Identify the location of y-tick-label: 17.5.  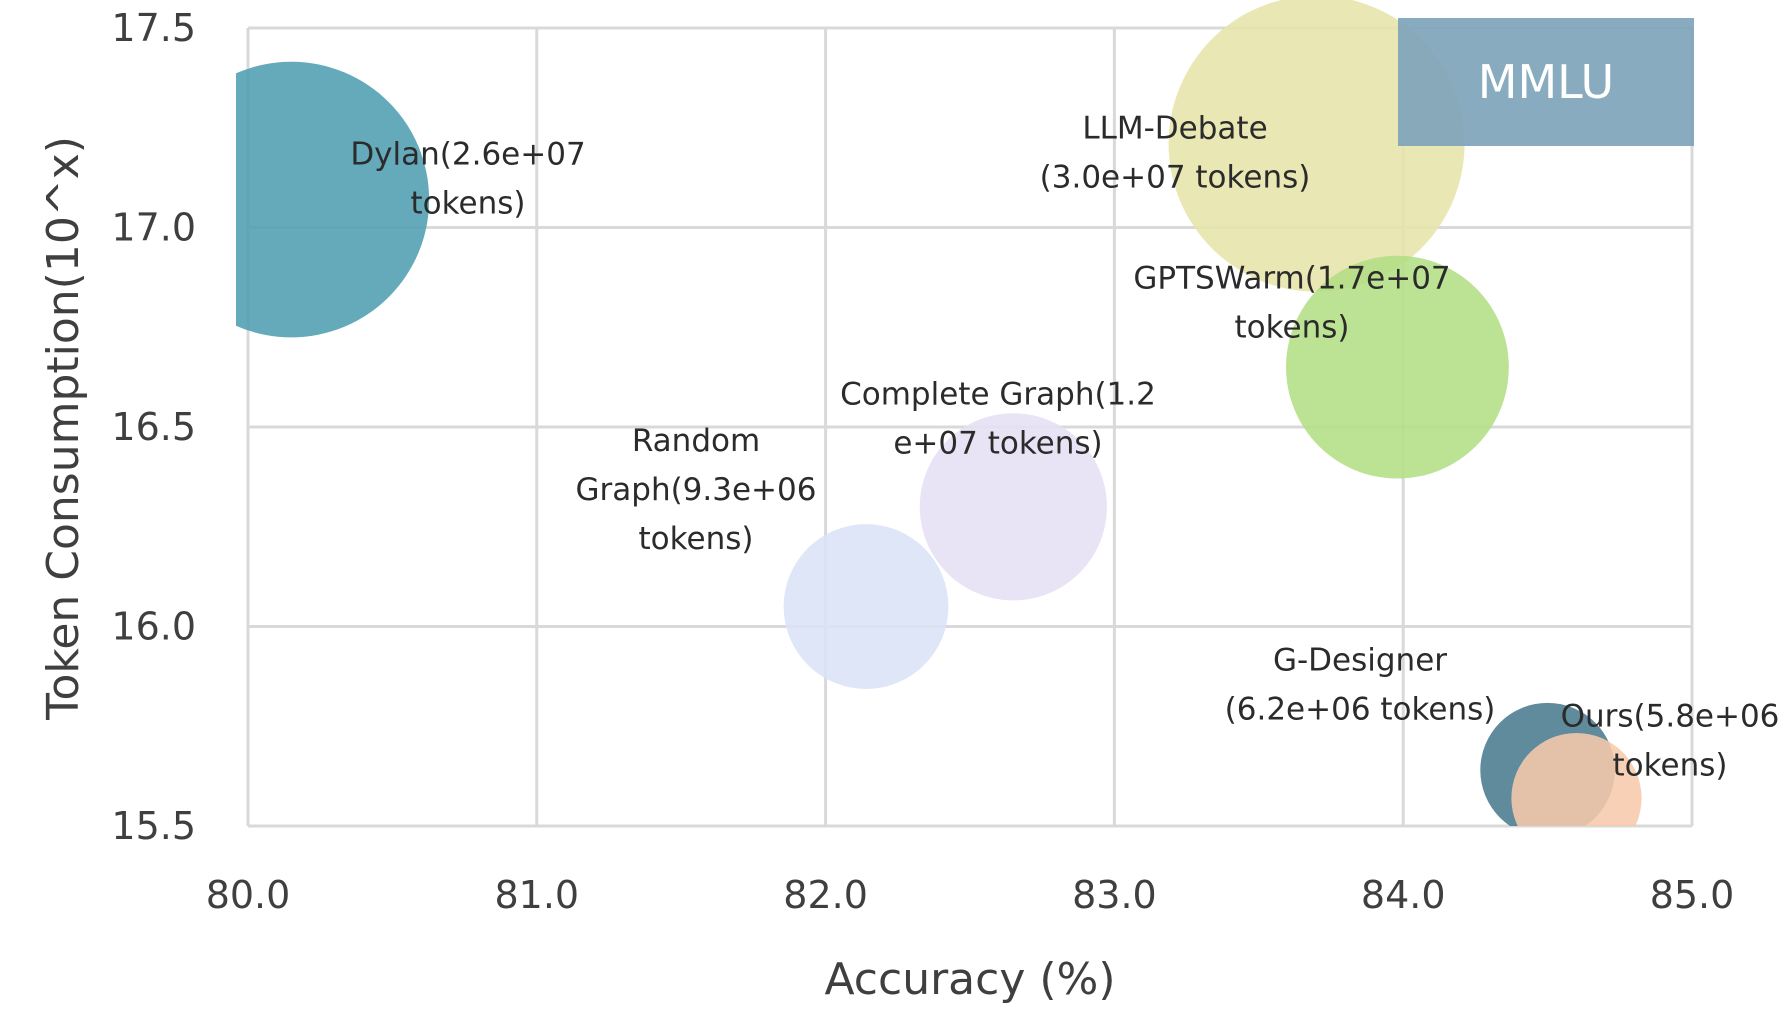
(153, 28).